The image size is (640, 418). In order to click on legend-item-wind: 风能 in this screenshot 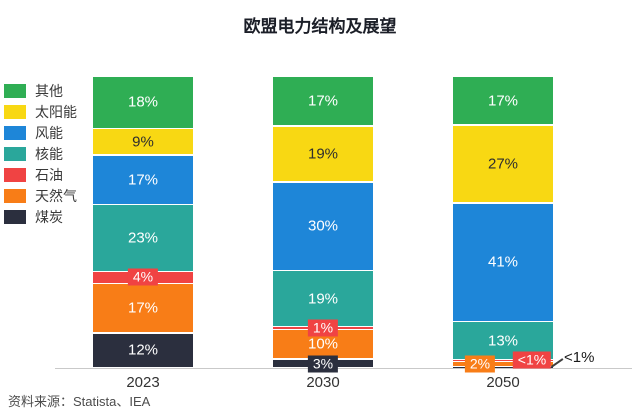, I will do `click(40, 133)`.